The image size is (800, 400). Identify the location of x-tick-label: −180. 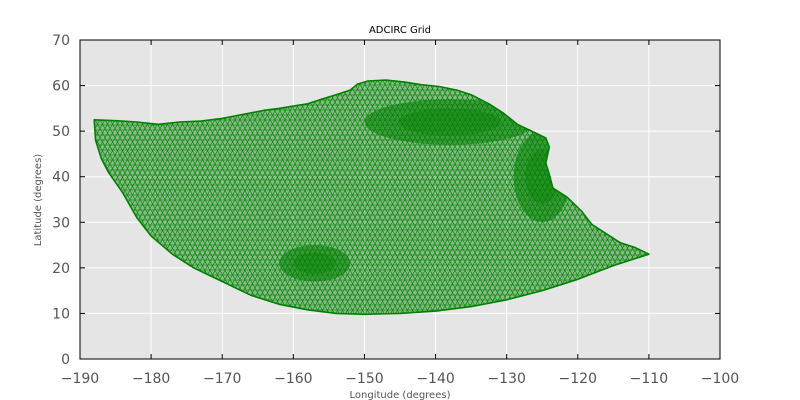
(151, 379).